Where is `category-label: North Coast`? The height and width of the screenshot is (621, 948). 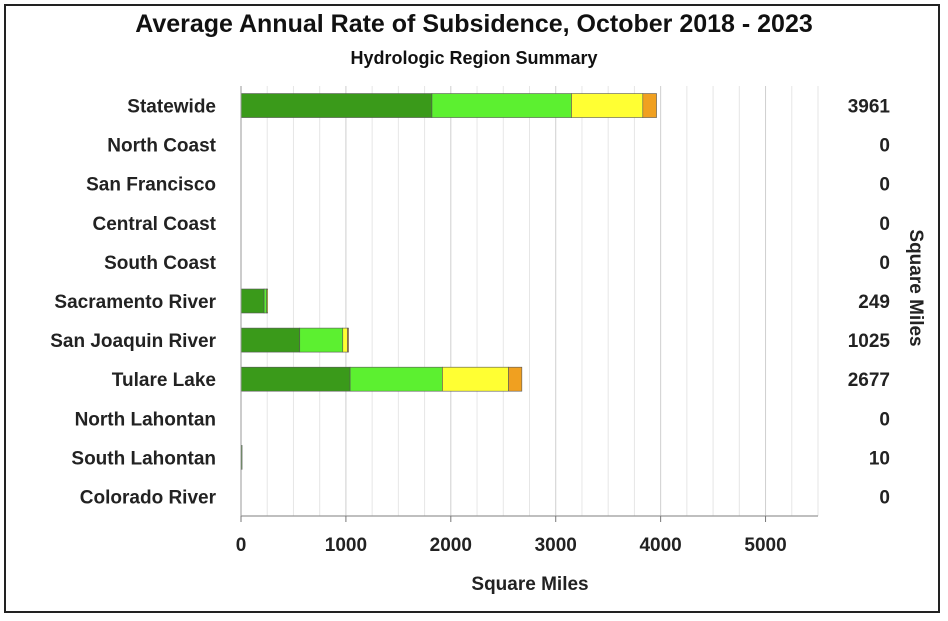
category-label: North Coast is located at coordinates (161, 146).